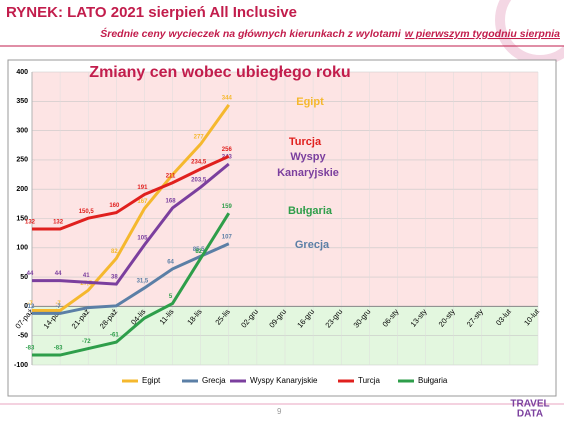 The image size is (564, 425). I want to click on value-label: 41, so click(86, 276).